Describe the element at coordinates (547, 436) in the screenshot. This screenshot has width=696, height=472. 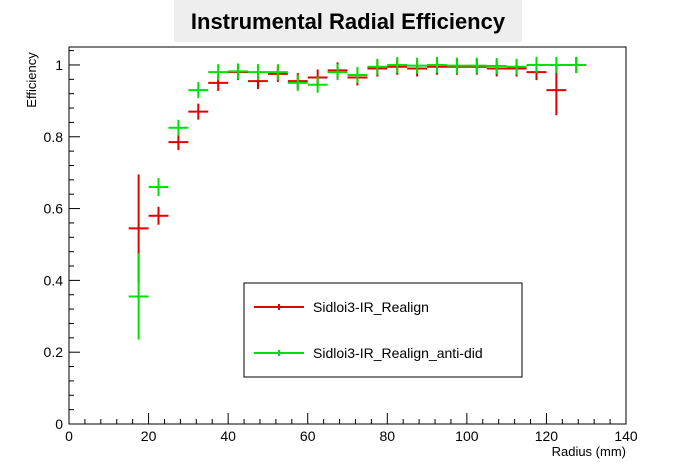
I see `x-tick-label: 120` at that location.